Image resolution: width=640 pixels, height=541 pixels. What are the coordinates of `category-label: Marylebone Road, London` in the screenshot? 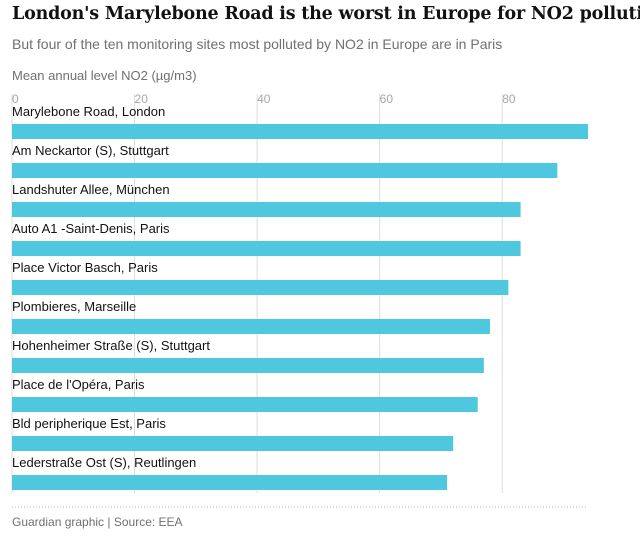 It's located at (88, 111).